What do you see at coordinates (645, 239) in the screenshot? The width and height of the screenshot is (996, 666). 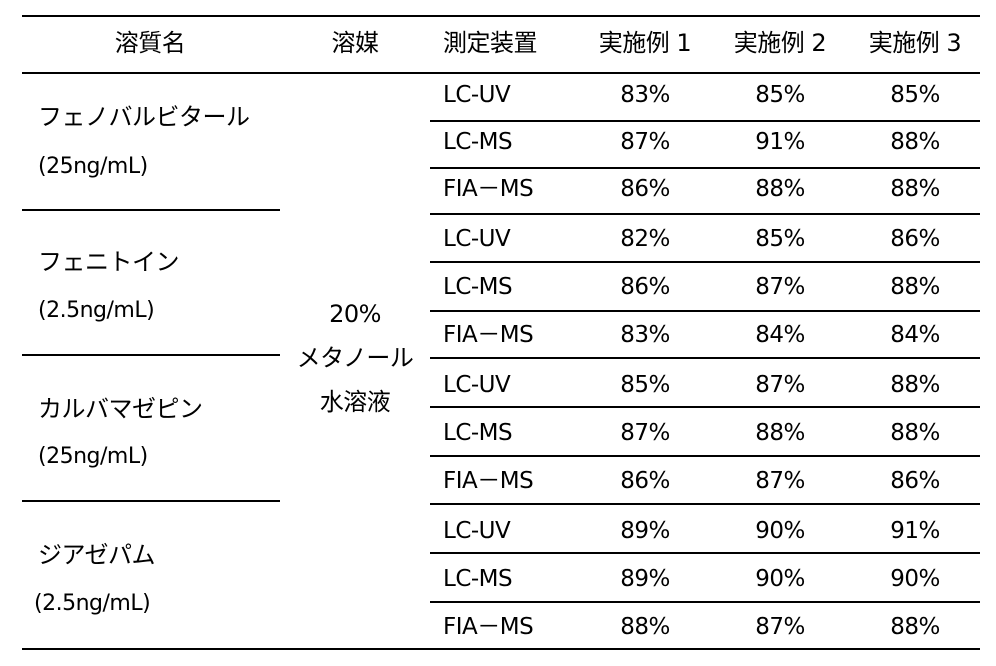 I see `value-cell: 82%` at bounding box center [645, 239].